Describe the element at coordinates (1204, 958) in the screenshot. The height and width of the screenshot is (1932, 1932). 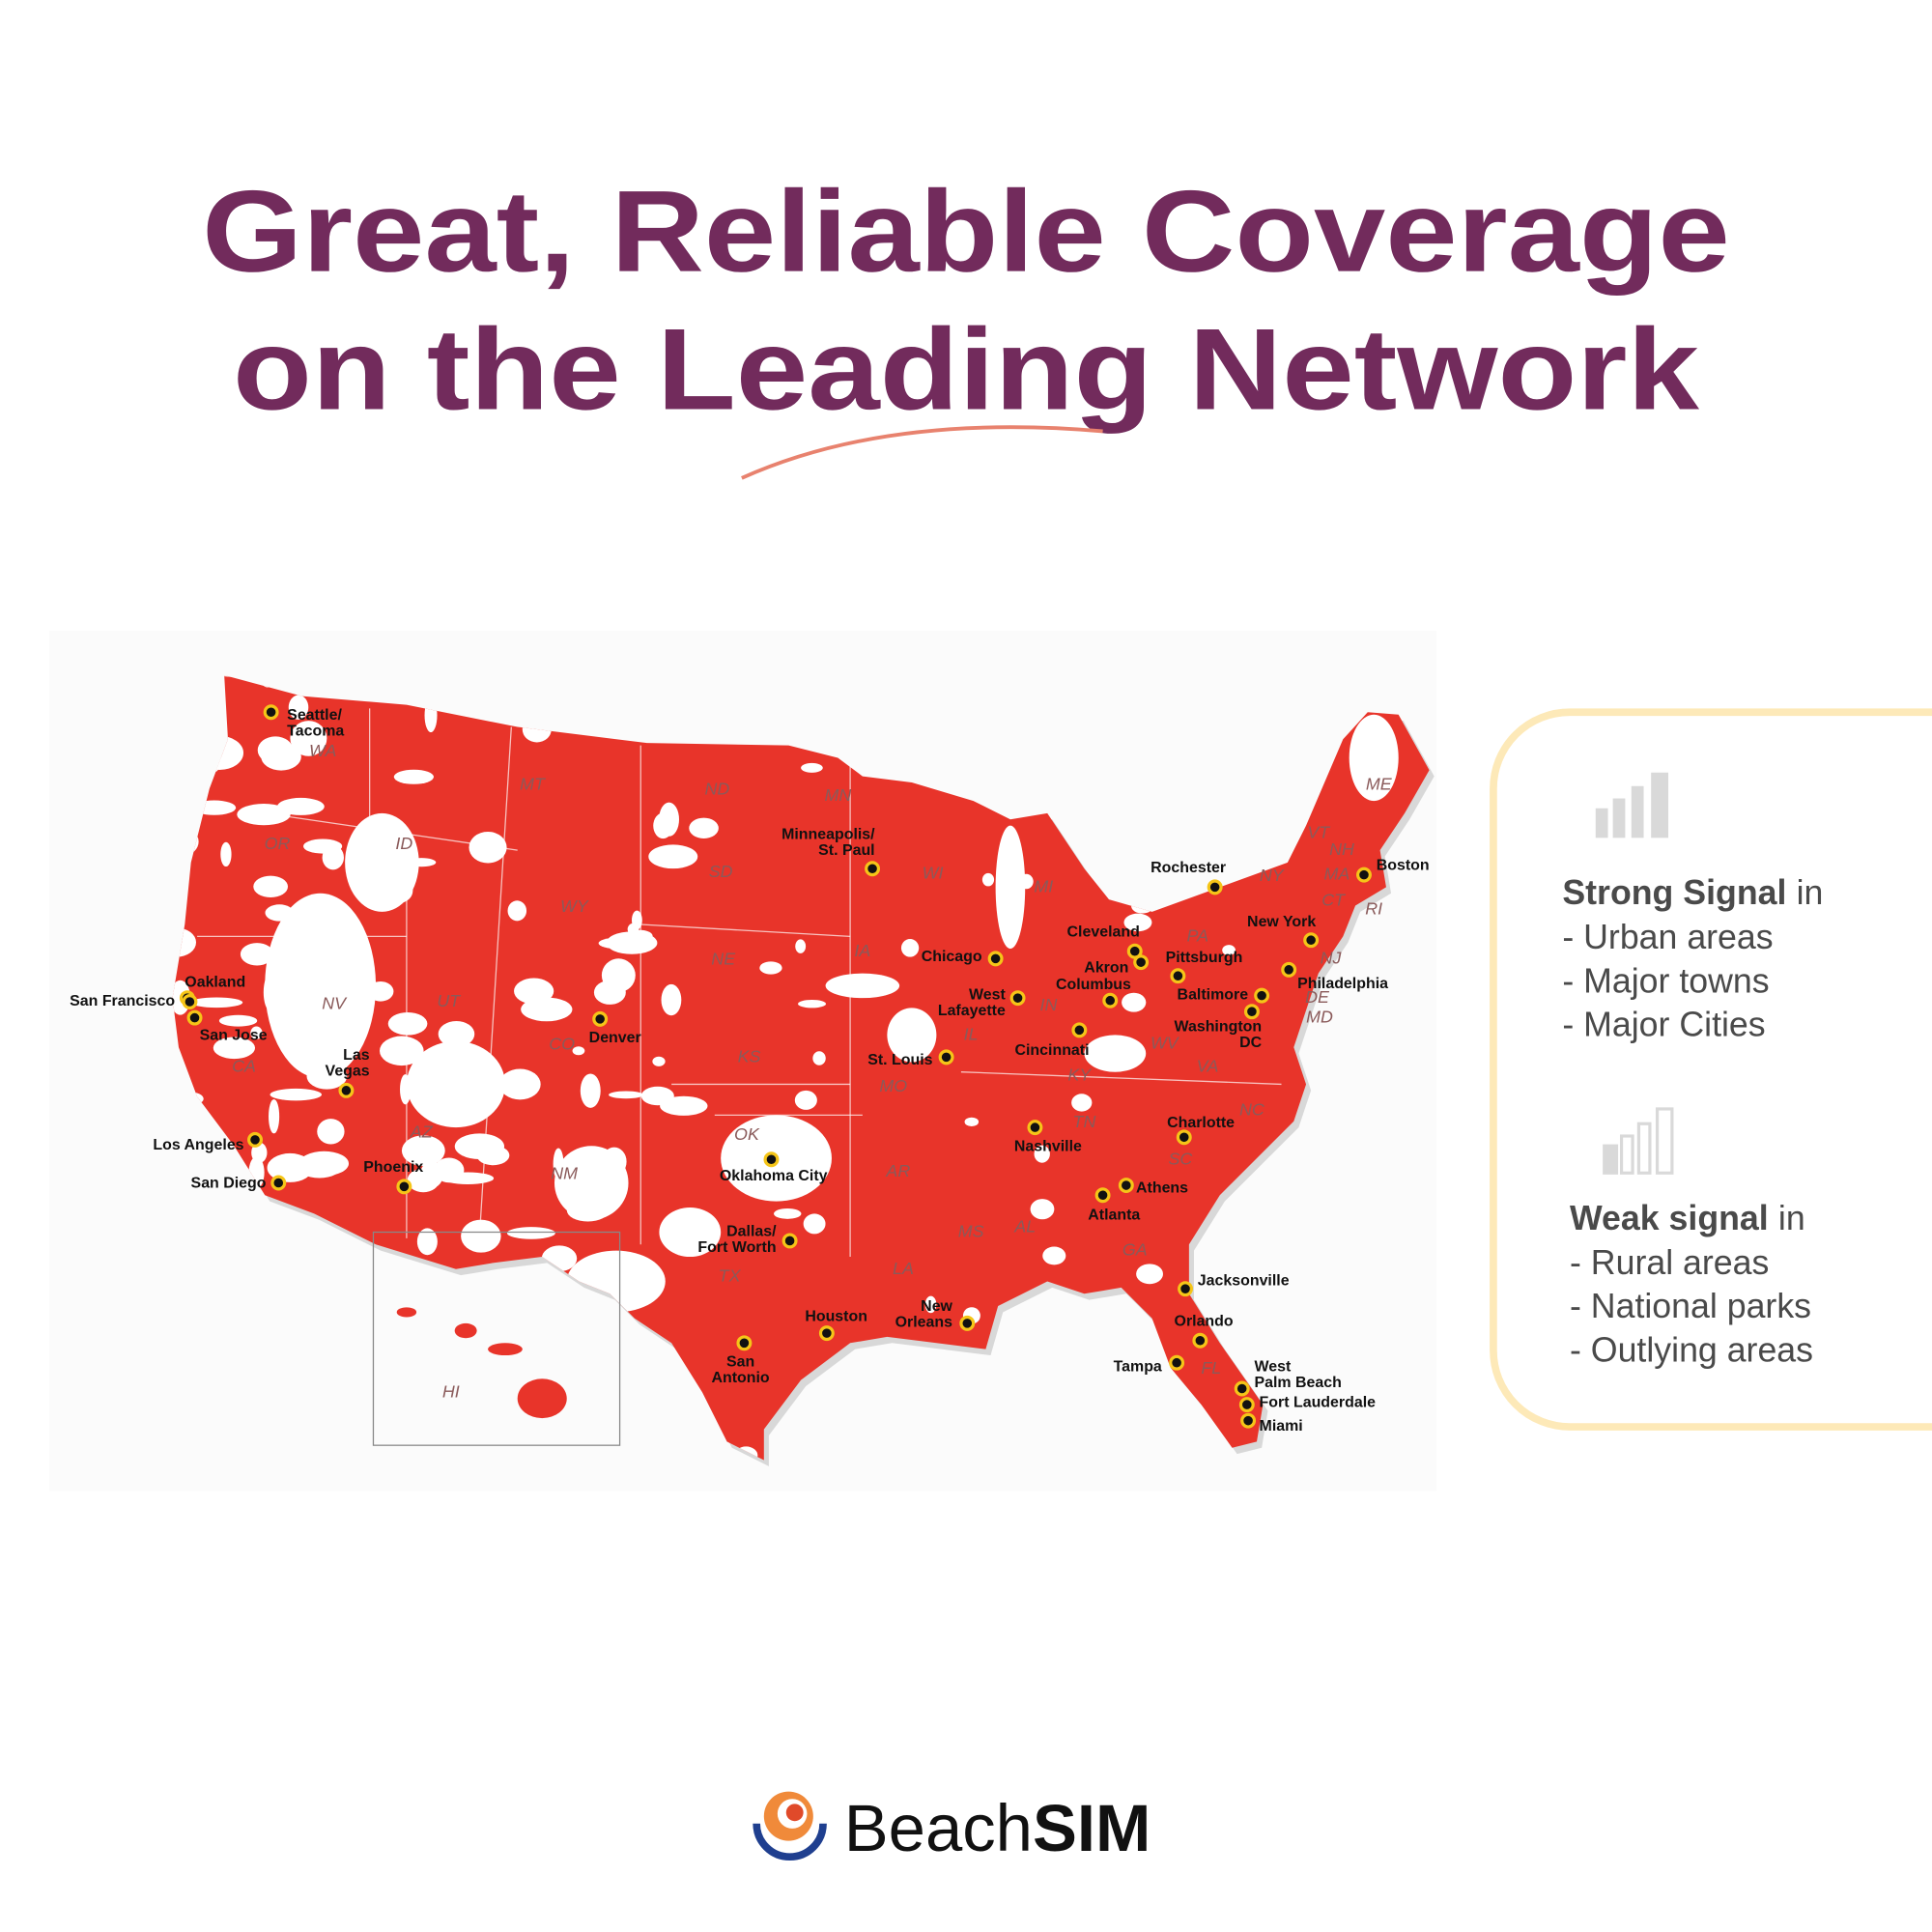
I see `city-label: Pittsburgh` at that location.